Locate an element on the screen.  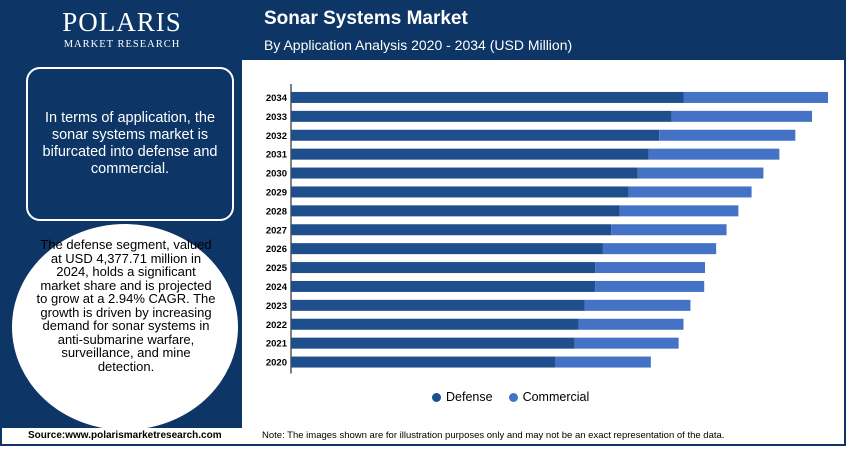
bar-defense-2031 is located at coordinates (470, 154).